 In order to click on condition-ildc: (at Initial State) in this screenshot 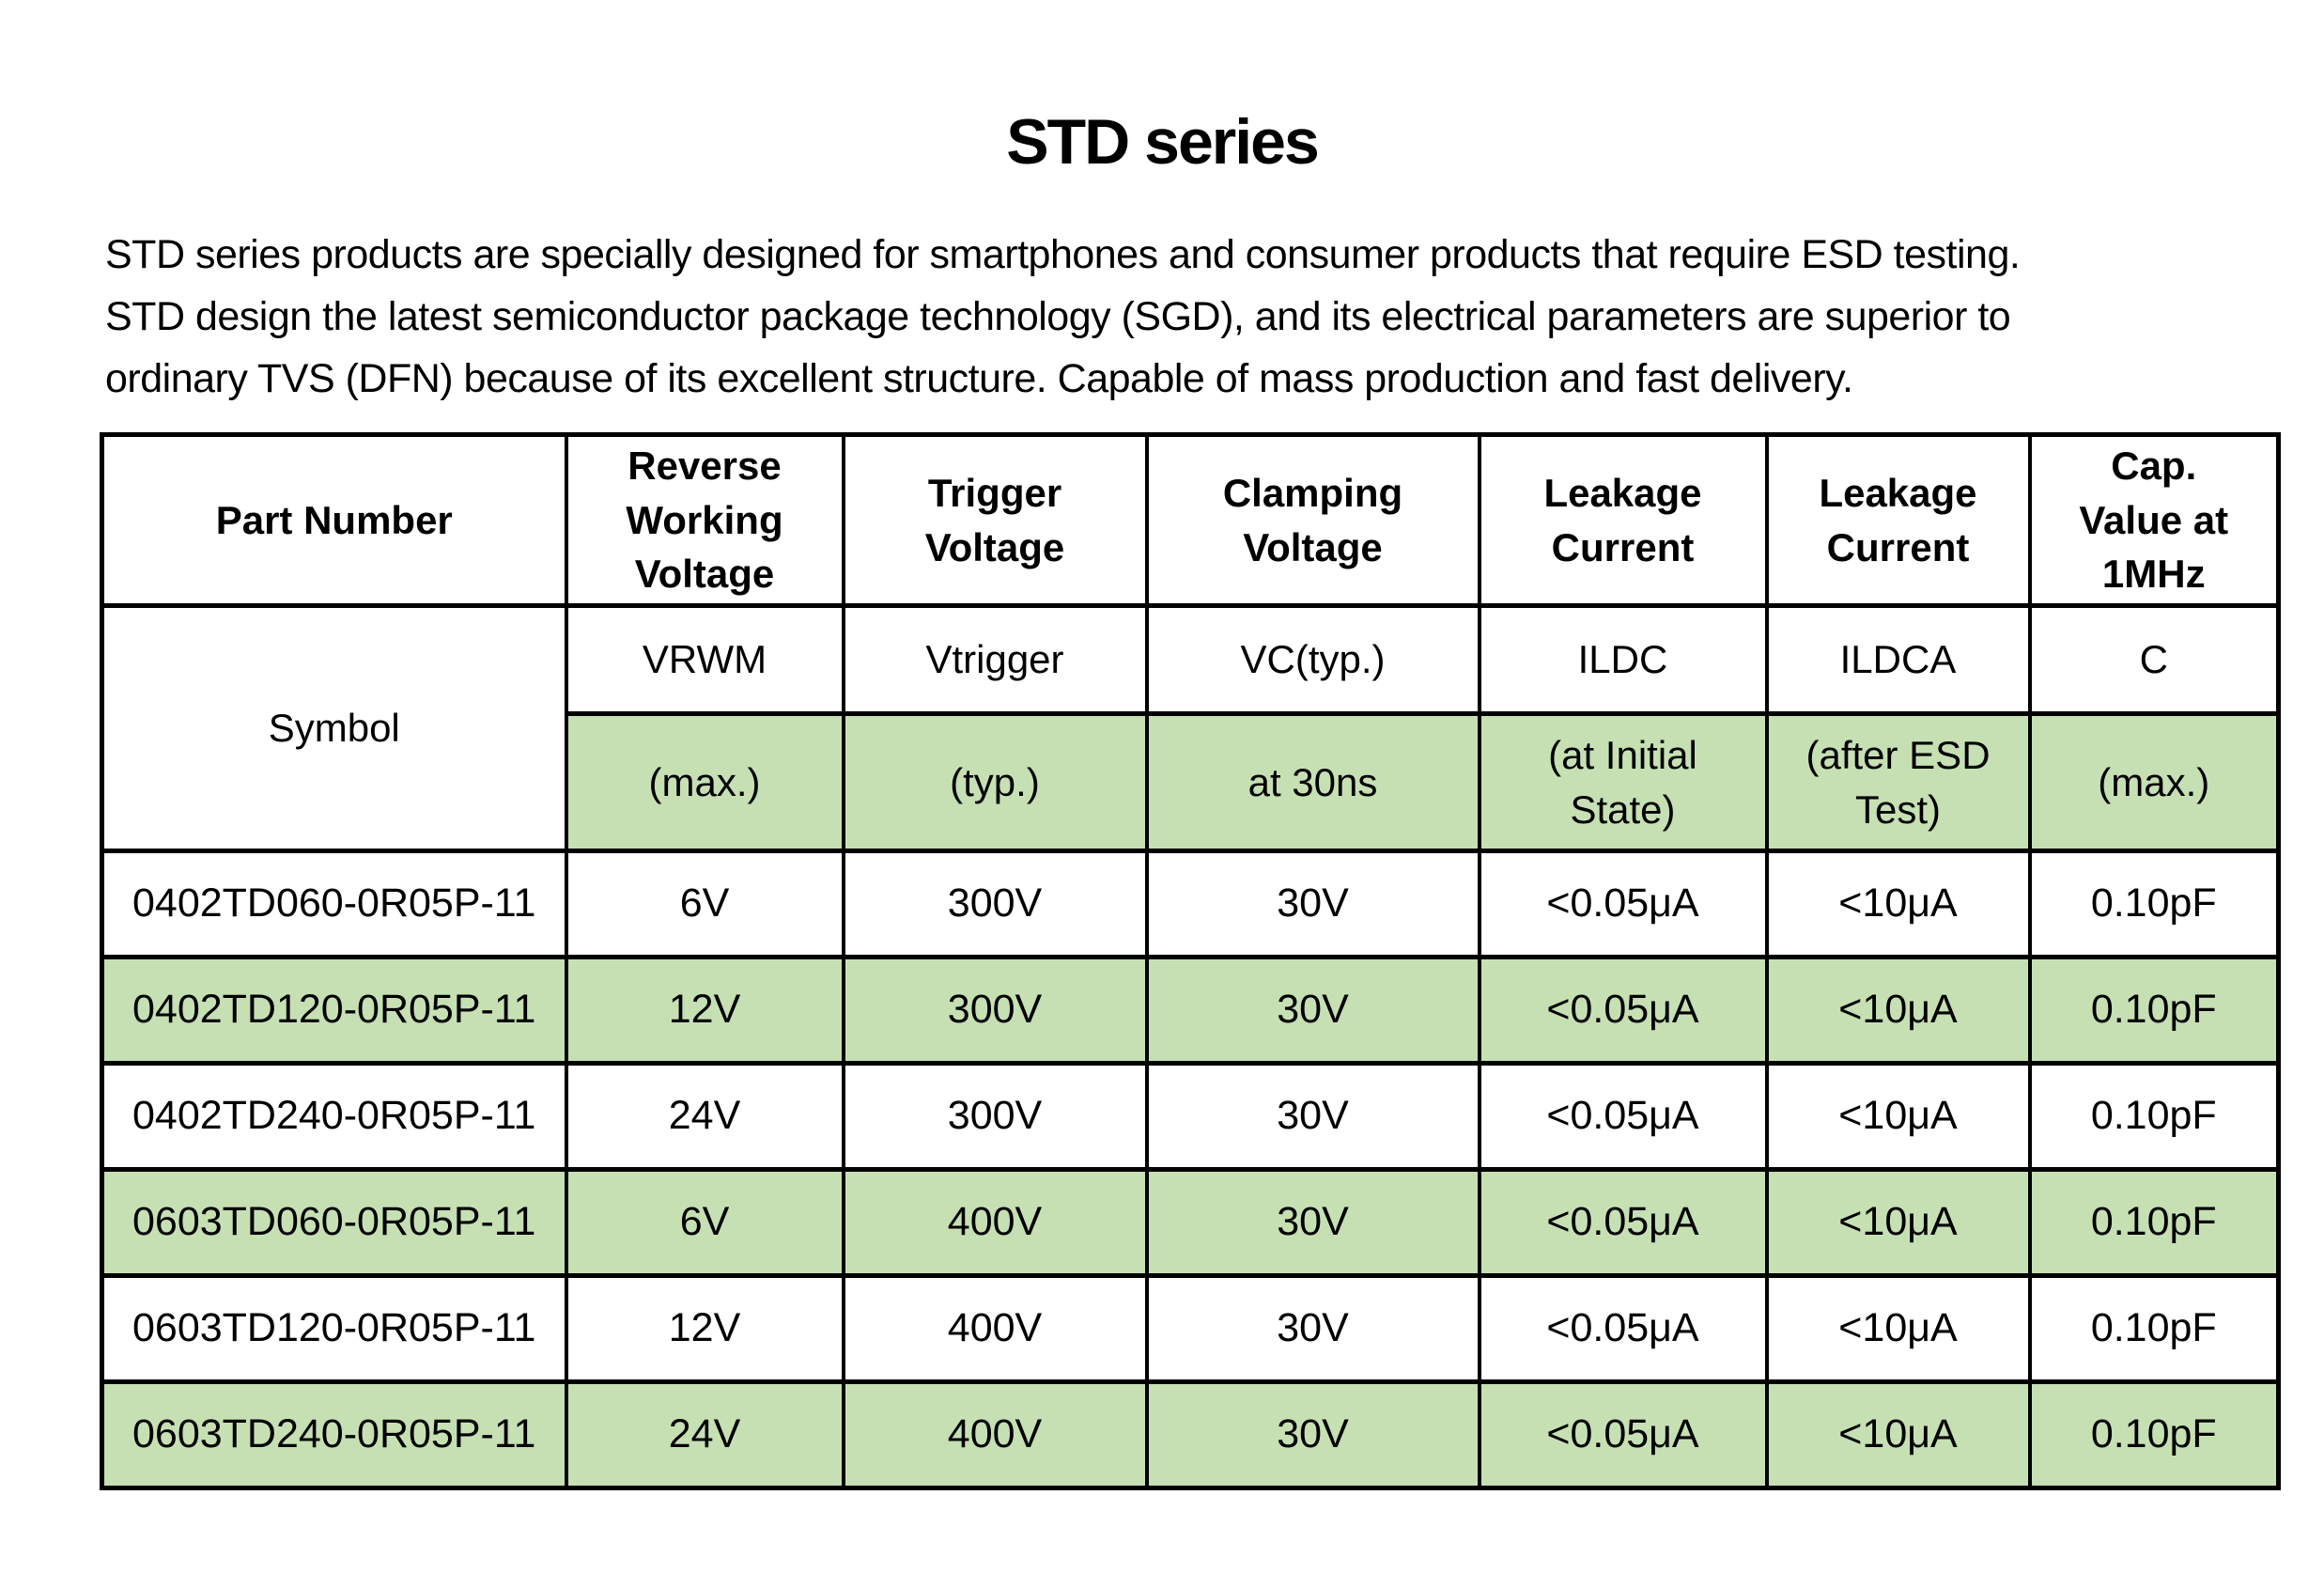, I will do `click(1623, 782)`.